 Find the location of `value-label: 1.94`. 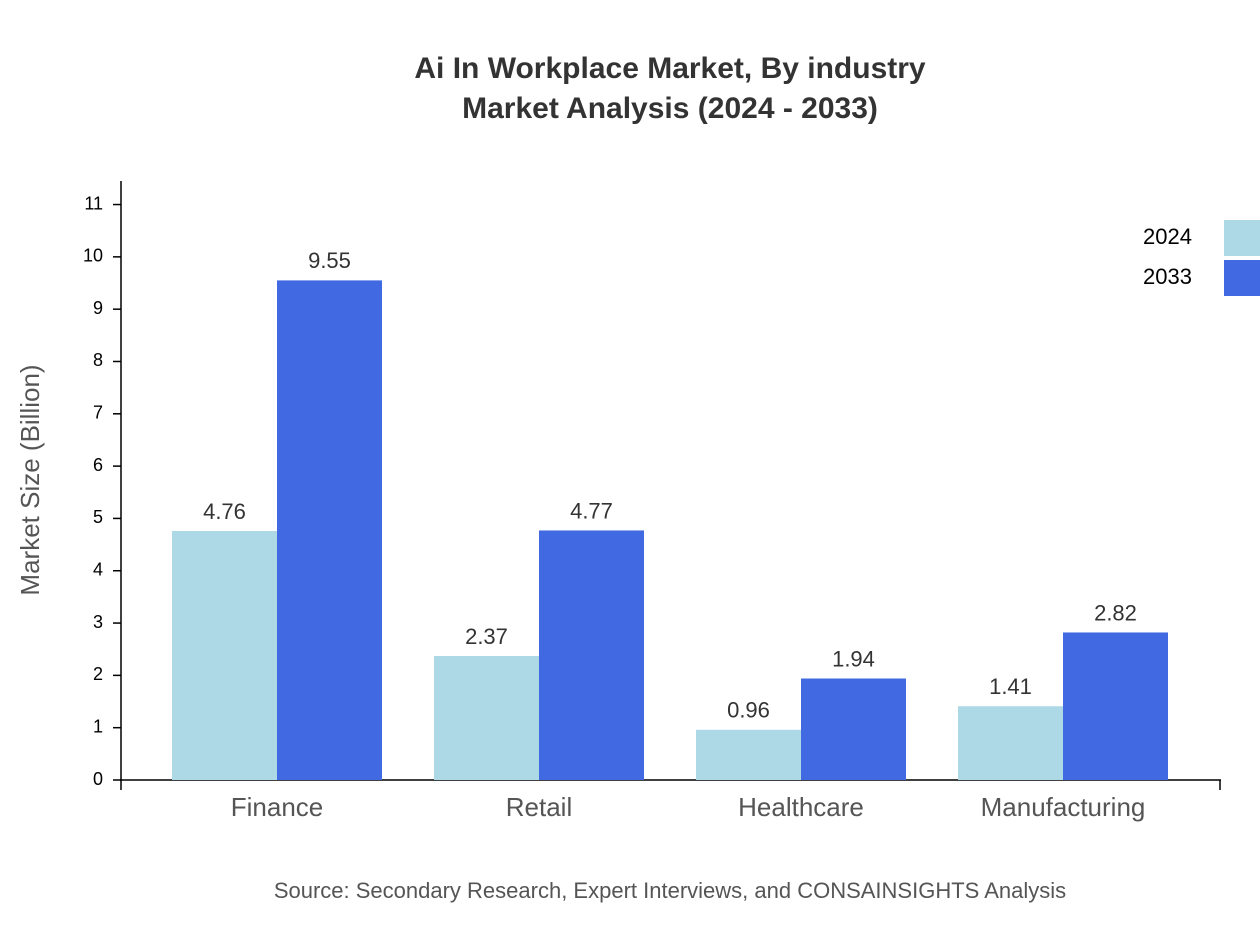

value-label: 1.94 is located at coordinates (853, 658).